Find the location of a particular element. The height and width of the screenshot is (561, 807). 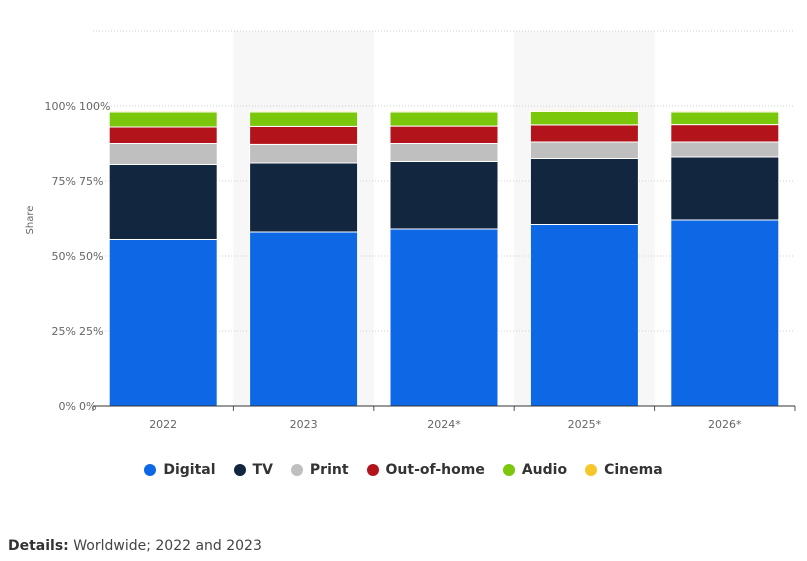

x-tick-label: 2026* is located at coordinates (725, 424).